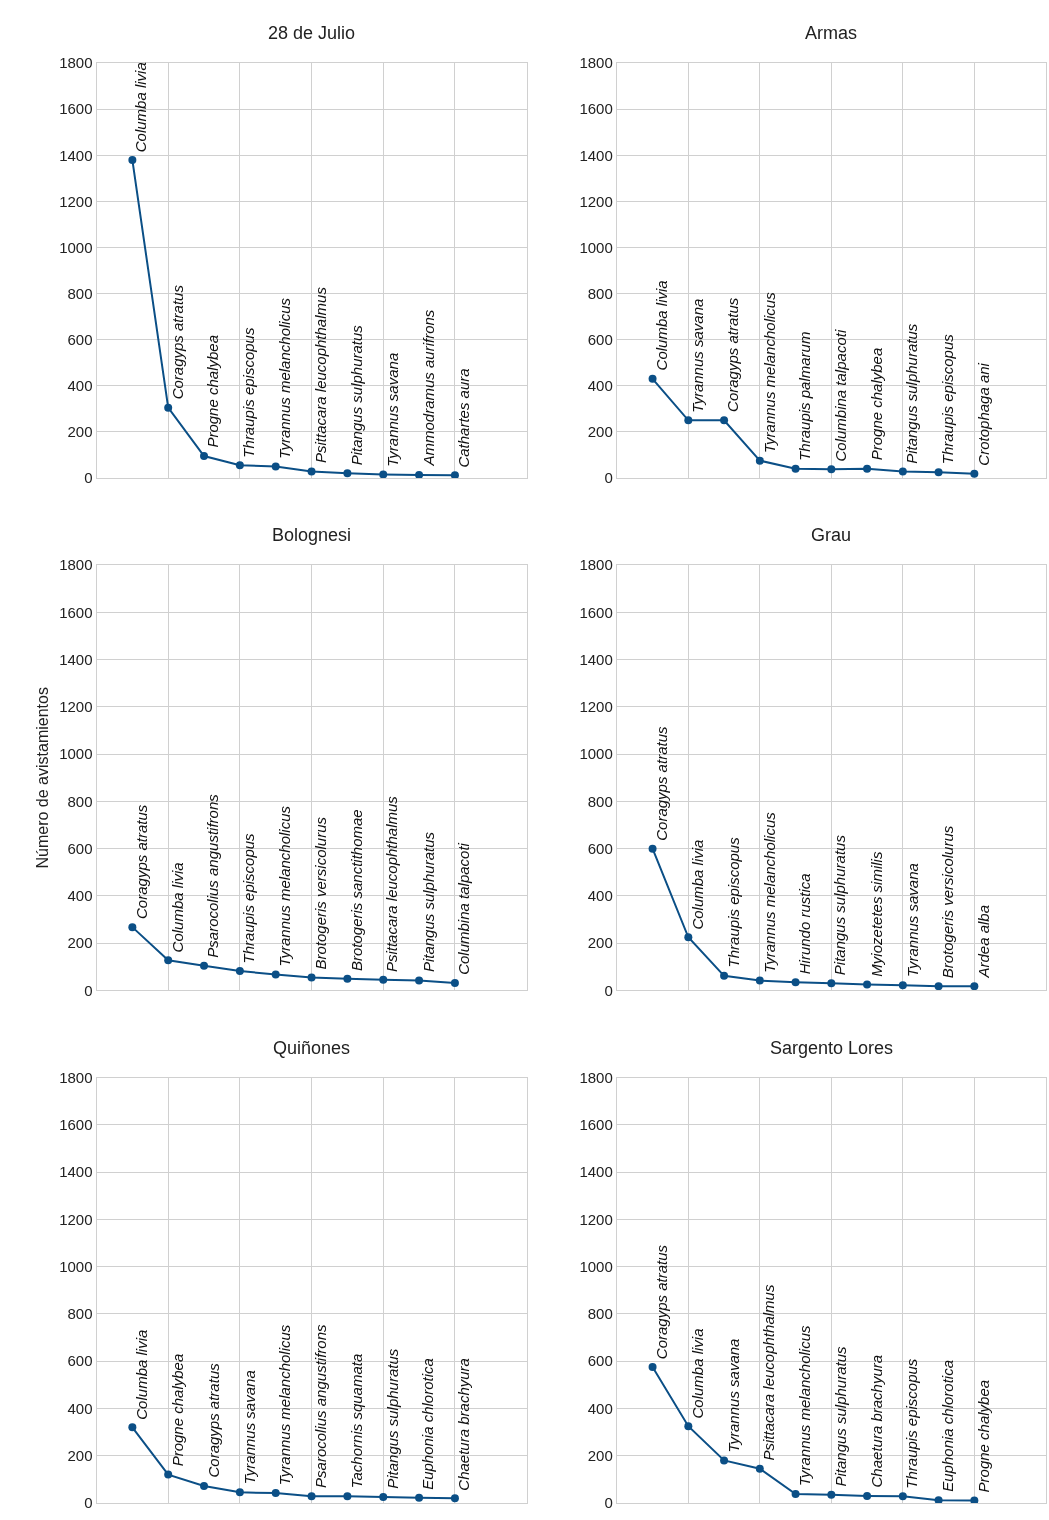  Describe the element at coordinates (948, 1425) in the screenshot. I see `data-label: Euphonia chlorotica` at that location.